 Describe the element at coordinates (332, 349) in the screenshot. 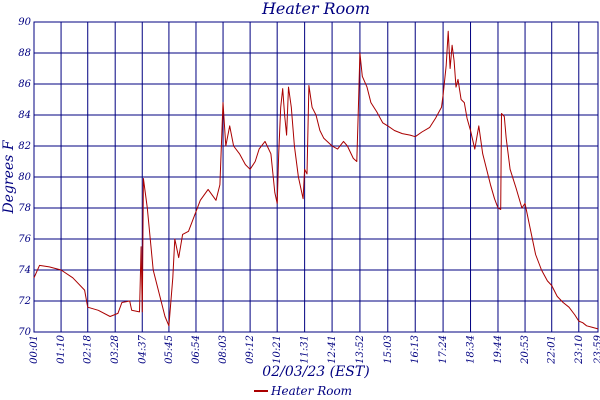

I see `x-tick-label: 12:41` at that location.